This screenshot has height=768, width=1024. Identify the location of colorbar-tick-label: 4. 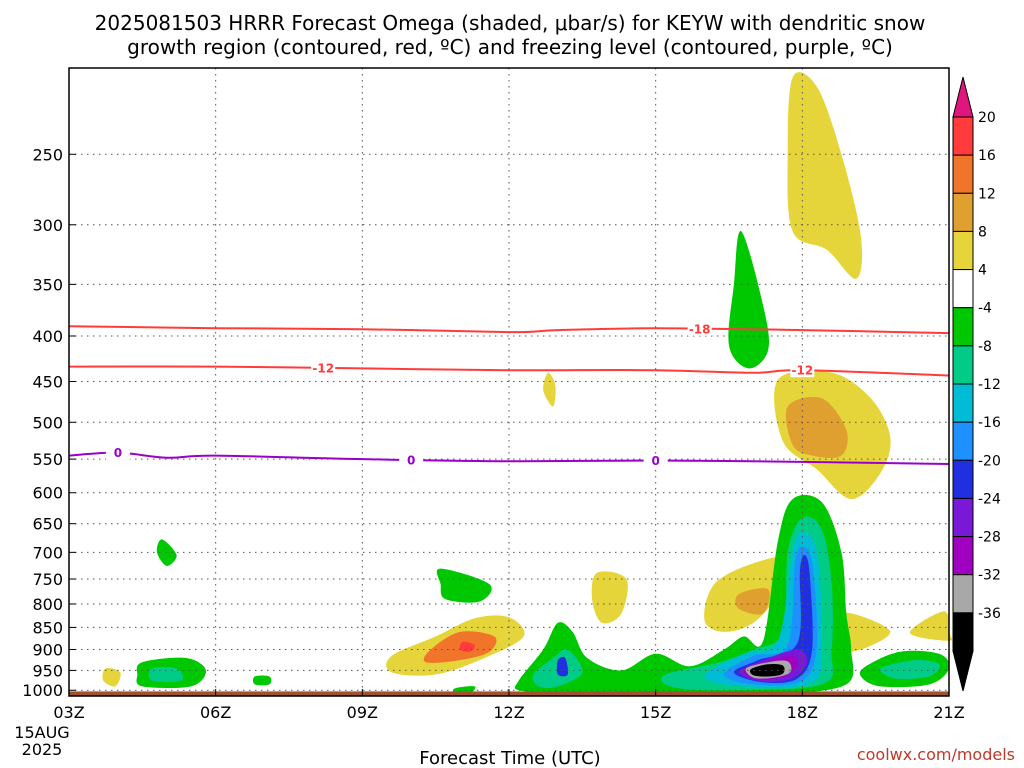
(982, 271).